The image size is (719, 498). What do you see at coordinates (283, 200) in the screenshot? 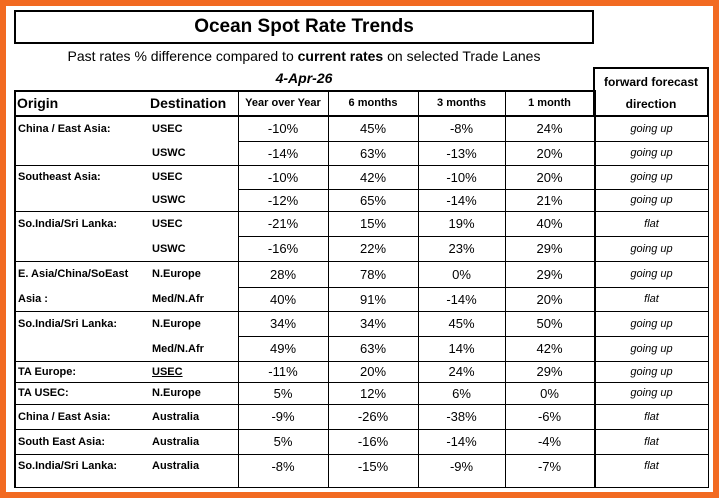
I see `rate-yoy: -12%` at bounding box center [283, 200].